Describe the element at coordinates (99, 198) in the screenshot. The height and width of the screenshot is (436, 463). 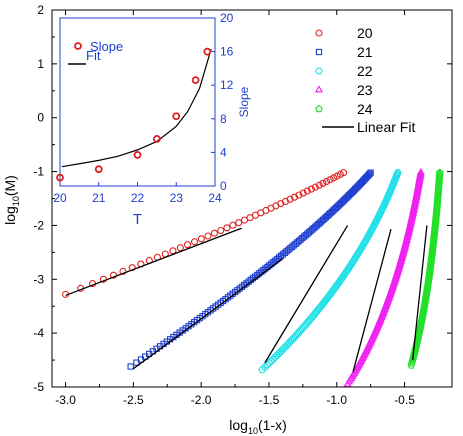
I see `inset-x-tick-label: 21` at that location.